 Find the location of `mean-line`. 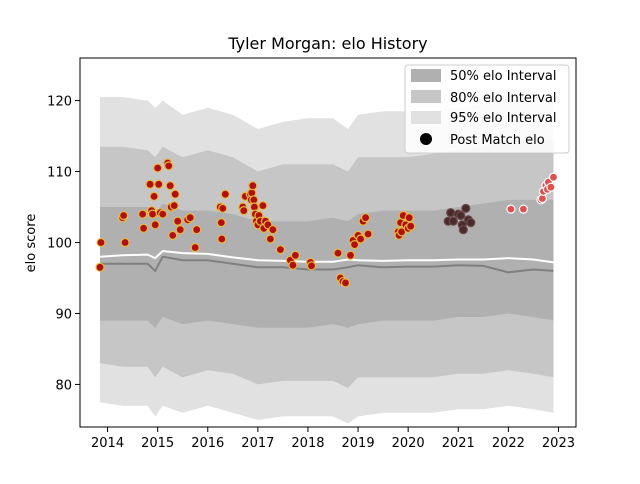

mean-line is located at coordinates (327, 264).